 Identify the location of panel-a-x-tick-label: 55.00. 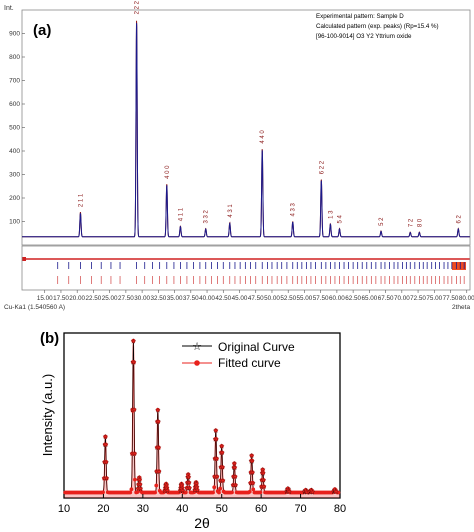
(305, 298).